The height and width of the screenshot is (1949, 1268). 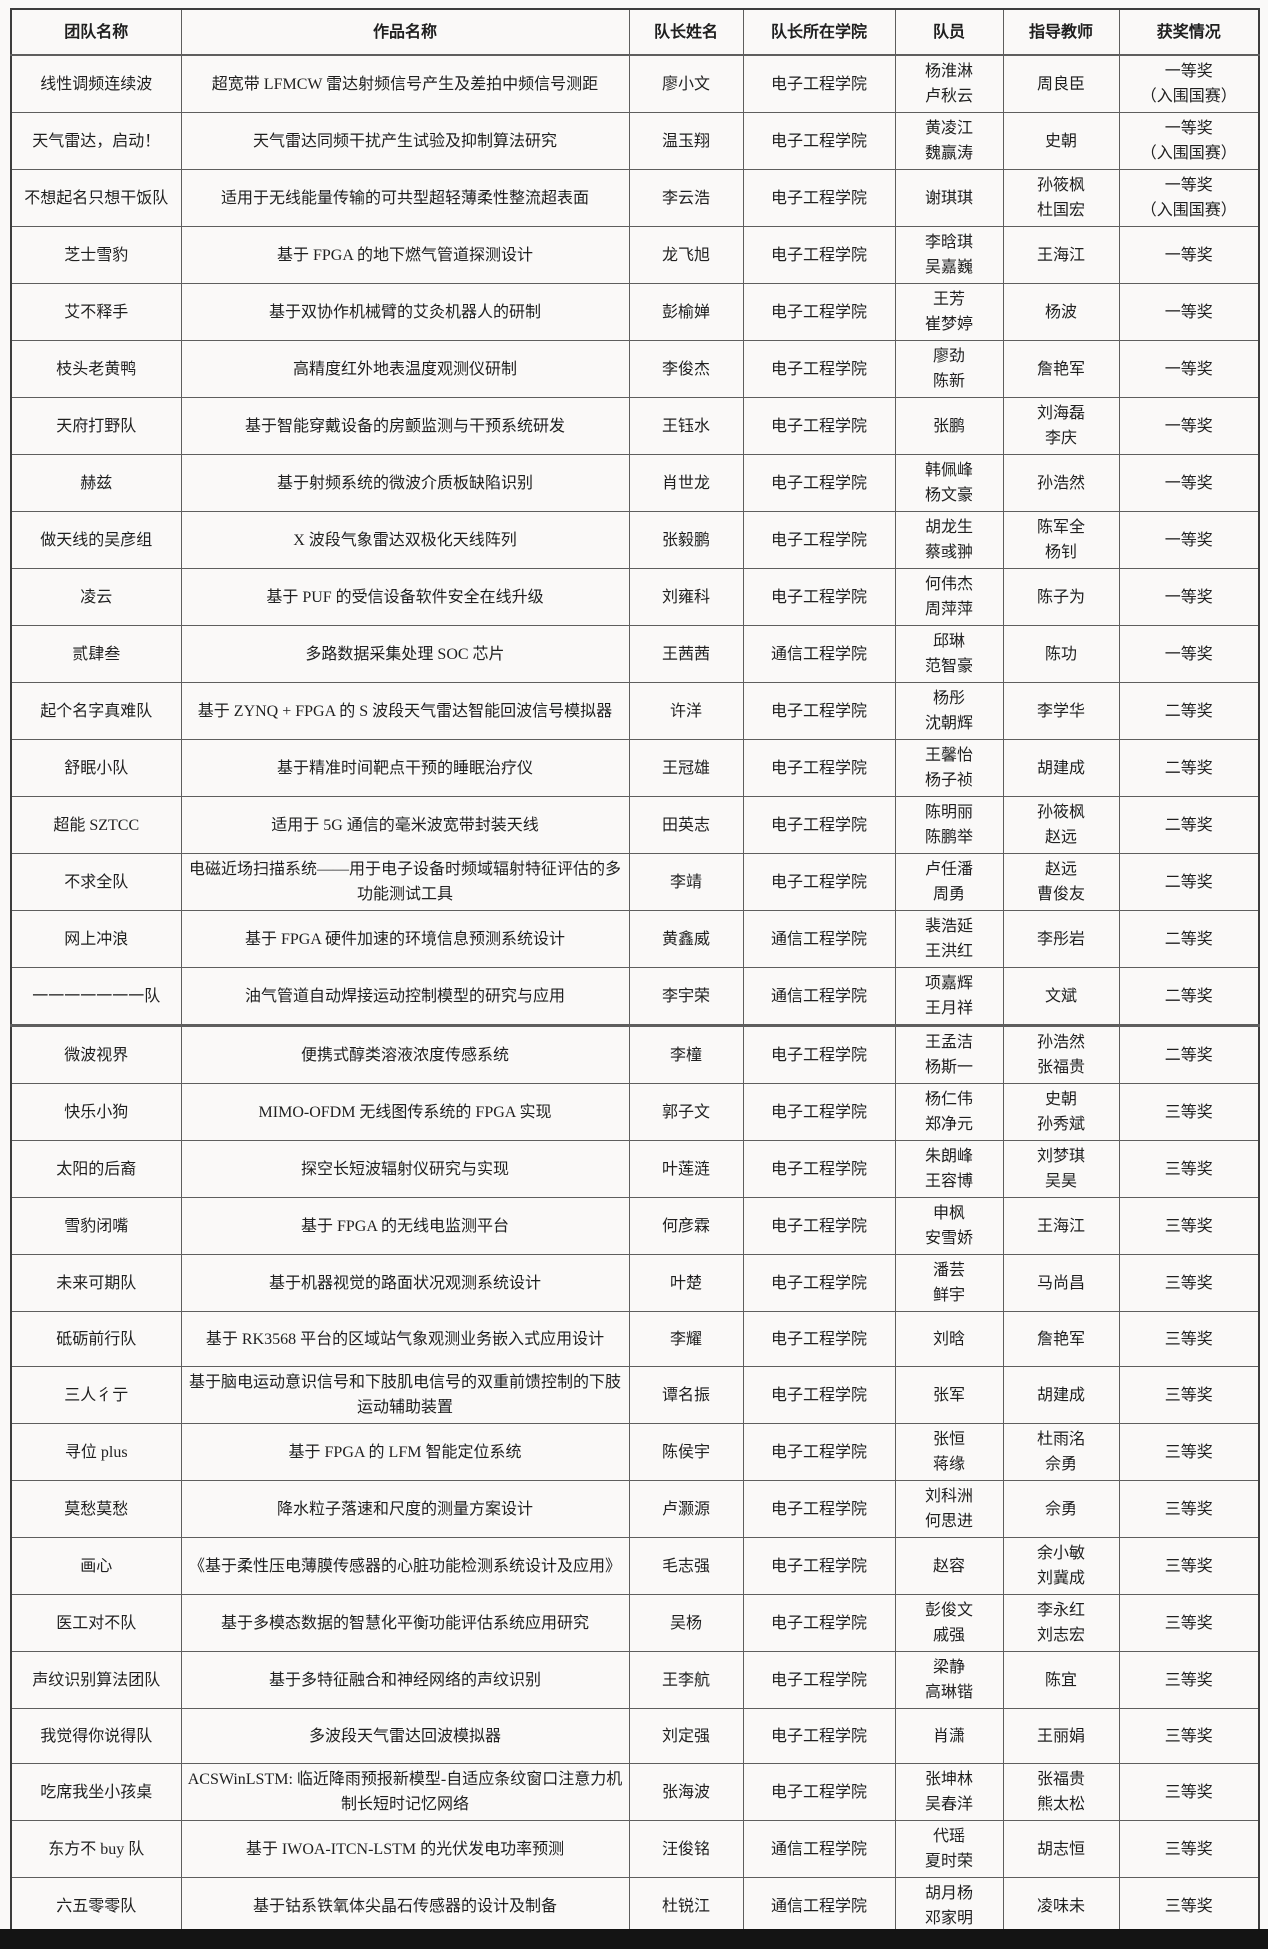 What do you see at coordinates (686, 1906) in the screenshot?
I see `cell-captain: 杜锐江` at bounding box center [686, 1906].